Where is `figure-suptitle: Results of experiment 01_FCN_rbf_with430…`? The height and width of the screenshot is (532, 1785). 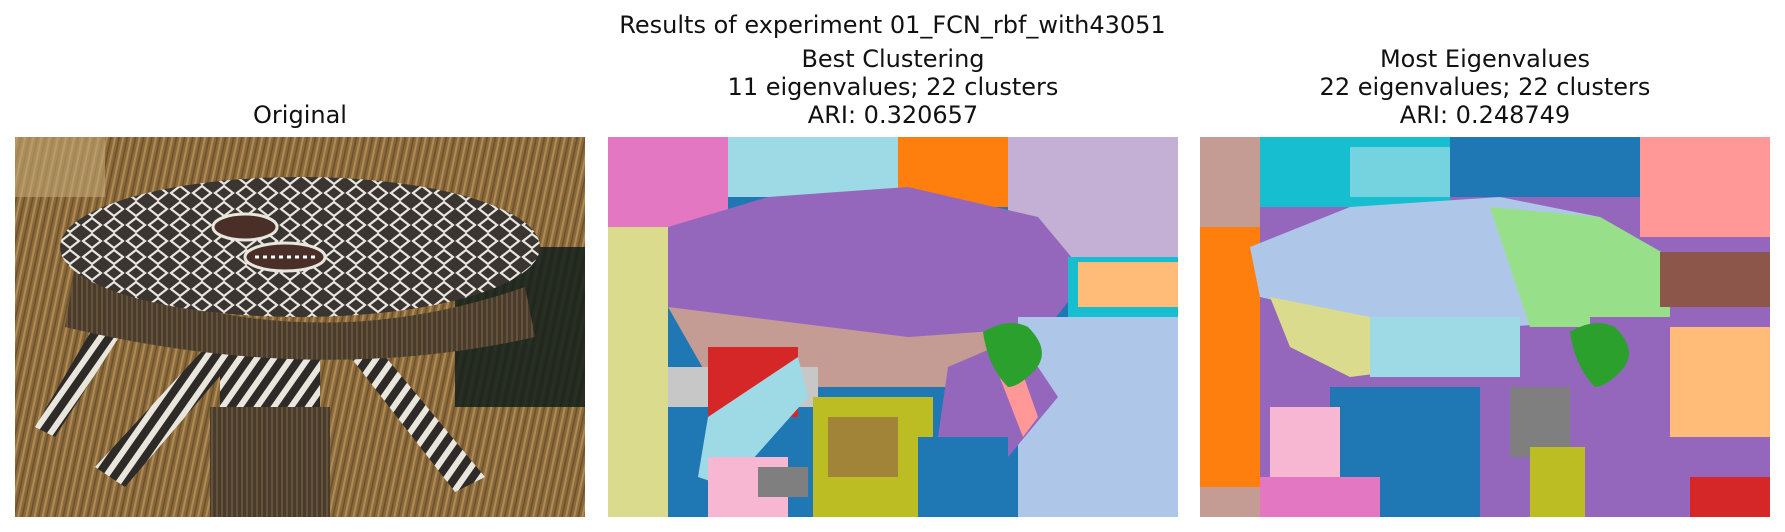
figure-suptitle: Results of experiment 01_FCN_rbf_with430… is located at coordinates (892, 25).